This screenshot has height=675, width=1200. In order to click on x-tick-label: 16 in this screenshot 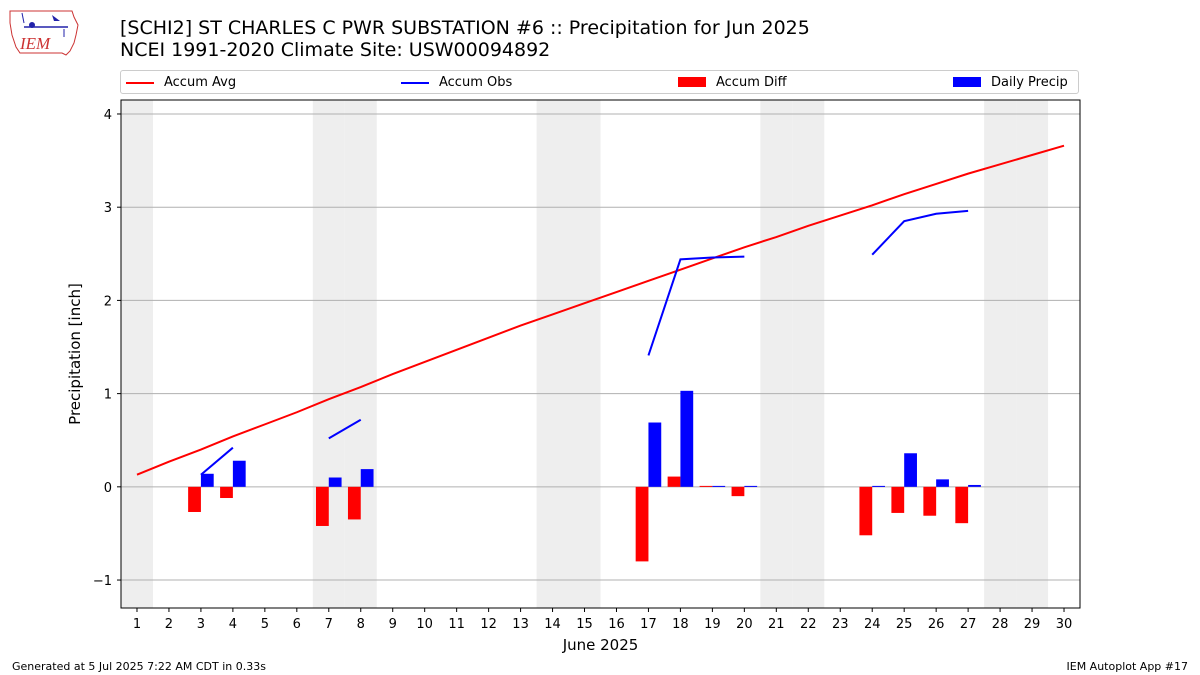, I will do `click(616, 624)`.